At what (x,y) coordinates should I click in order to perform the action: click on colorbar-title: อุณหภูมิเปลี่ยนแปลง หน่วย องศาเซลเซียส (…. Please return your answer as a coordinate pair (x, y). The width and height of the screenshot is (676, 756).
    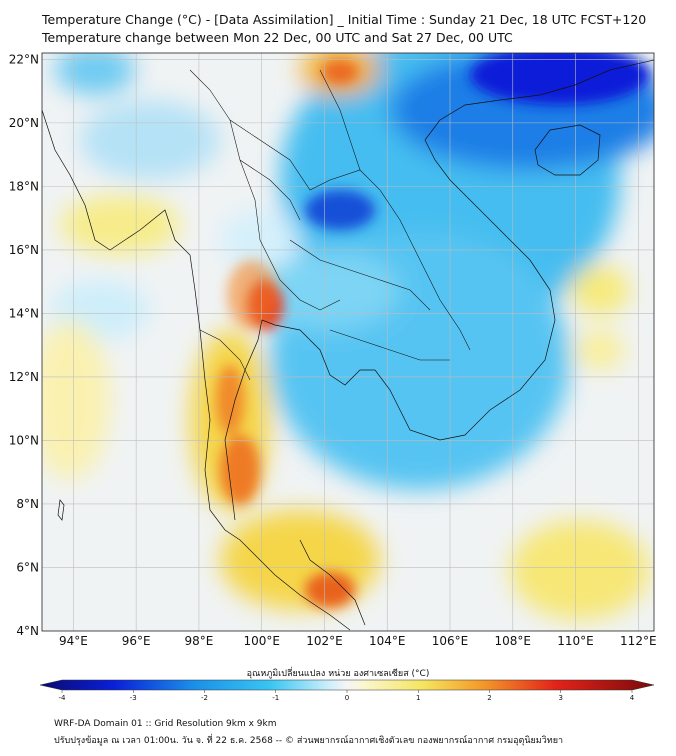
    Looking at the image, I should click on (338, 674).